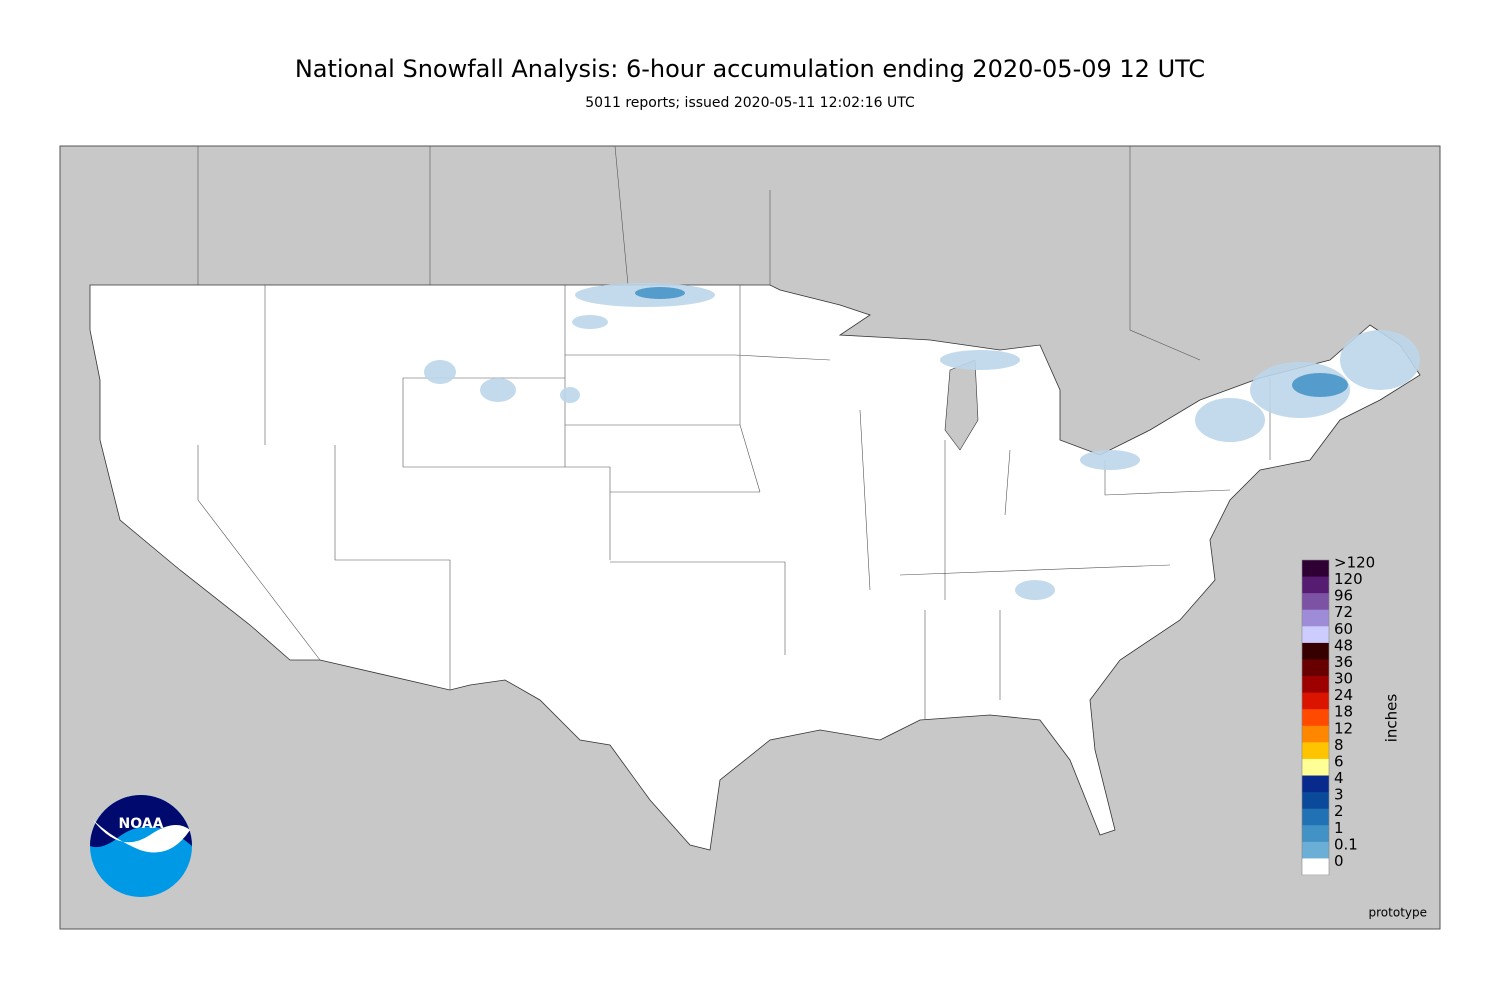  Describe the element at coordinates (1339, 745) in the screenshot. I see `legend-label: 8` at that location.